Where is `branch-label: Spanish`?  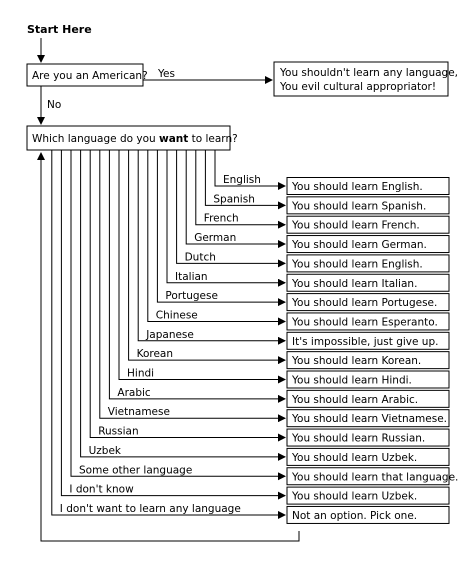 branch-label: Spanish is located at coordinates (233, 199).